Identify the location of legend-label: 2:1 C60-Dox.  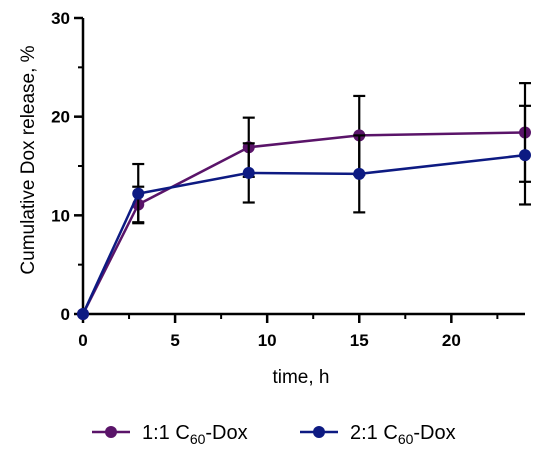
(403, 434).